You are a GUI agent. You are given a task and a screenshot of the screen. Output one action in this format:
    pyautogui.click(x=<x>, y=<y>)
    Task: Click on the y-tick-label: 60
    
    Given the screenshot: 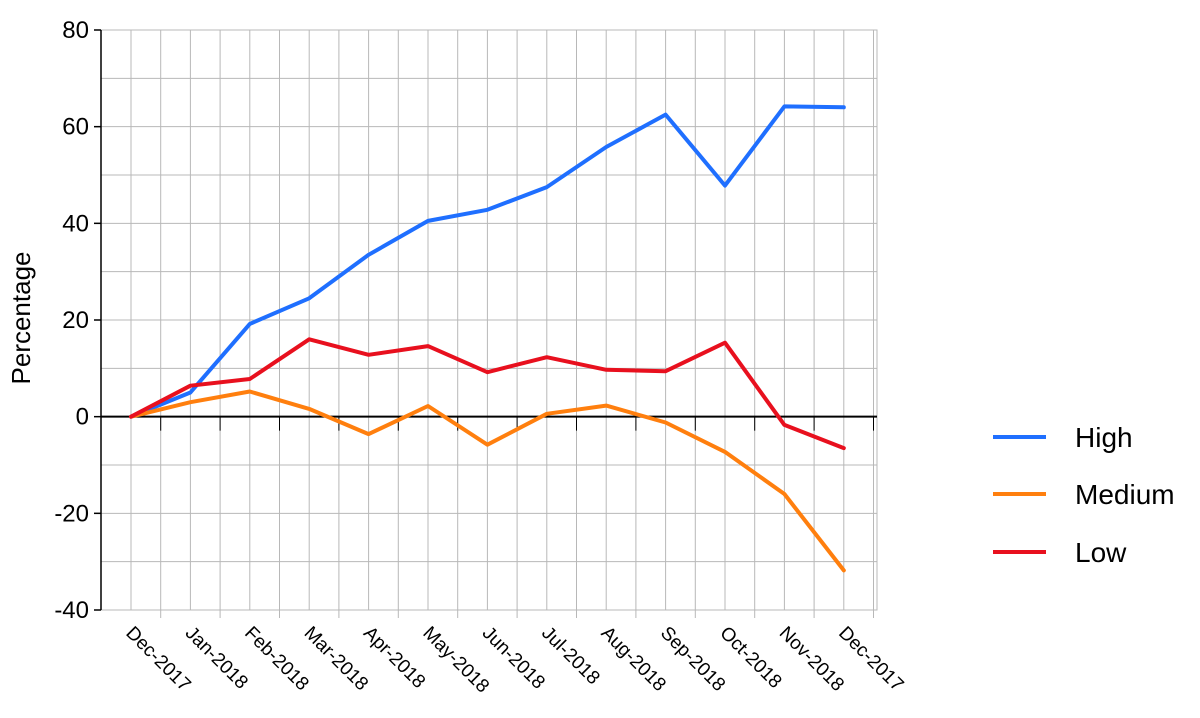 What is the action you would take?
    pyautogui.click(x=75, y=127)
    